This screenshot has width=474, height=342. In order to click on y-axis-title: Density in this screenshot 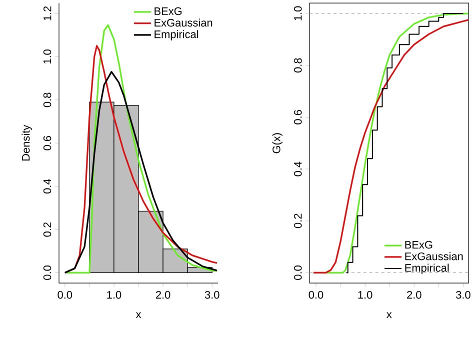, I will do `click(27, 142)`.